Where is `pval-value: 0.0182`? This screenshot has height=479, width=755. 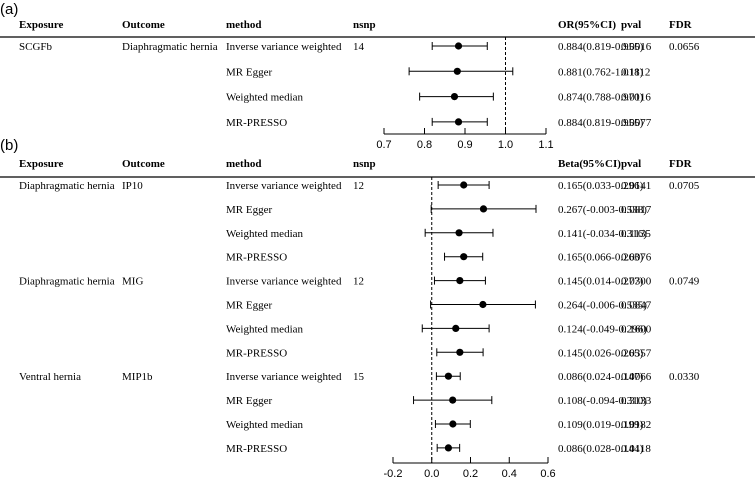 pval-value: 0.0182 is located at coordinates (636, 425).